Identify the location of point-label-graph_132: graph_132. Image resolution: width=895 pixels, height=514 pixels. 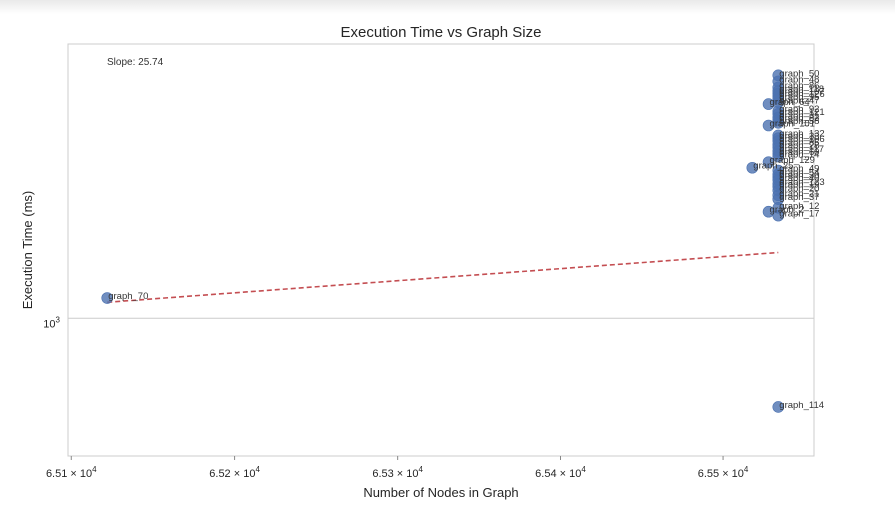
(801, 133).